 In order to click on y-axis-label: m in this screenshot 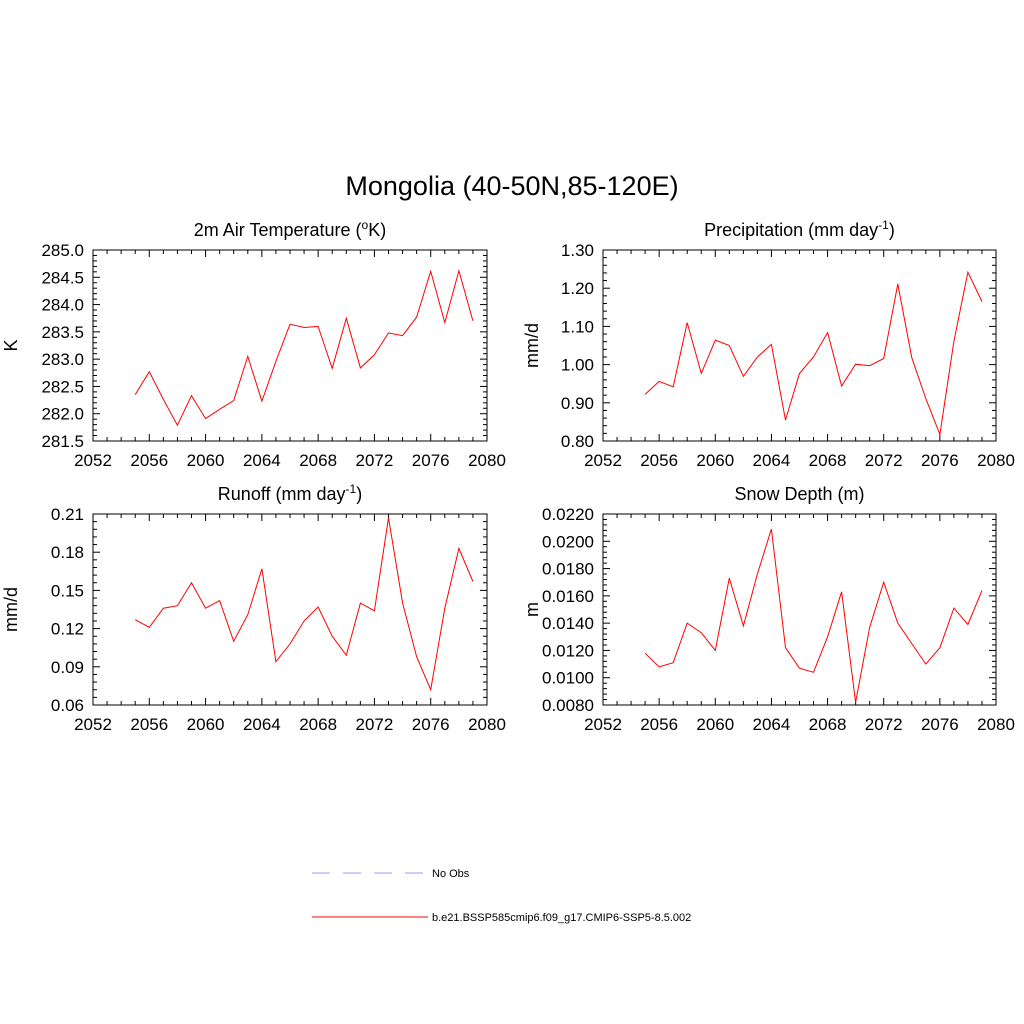, I will do `click(532, 609)`.